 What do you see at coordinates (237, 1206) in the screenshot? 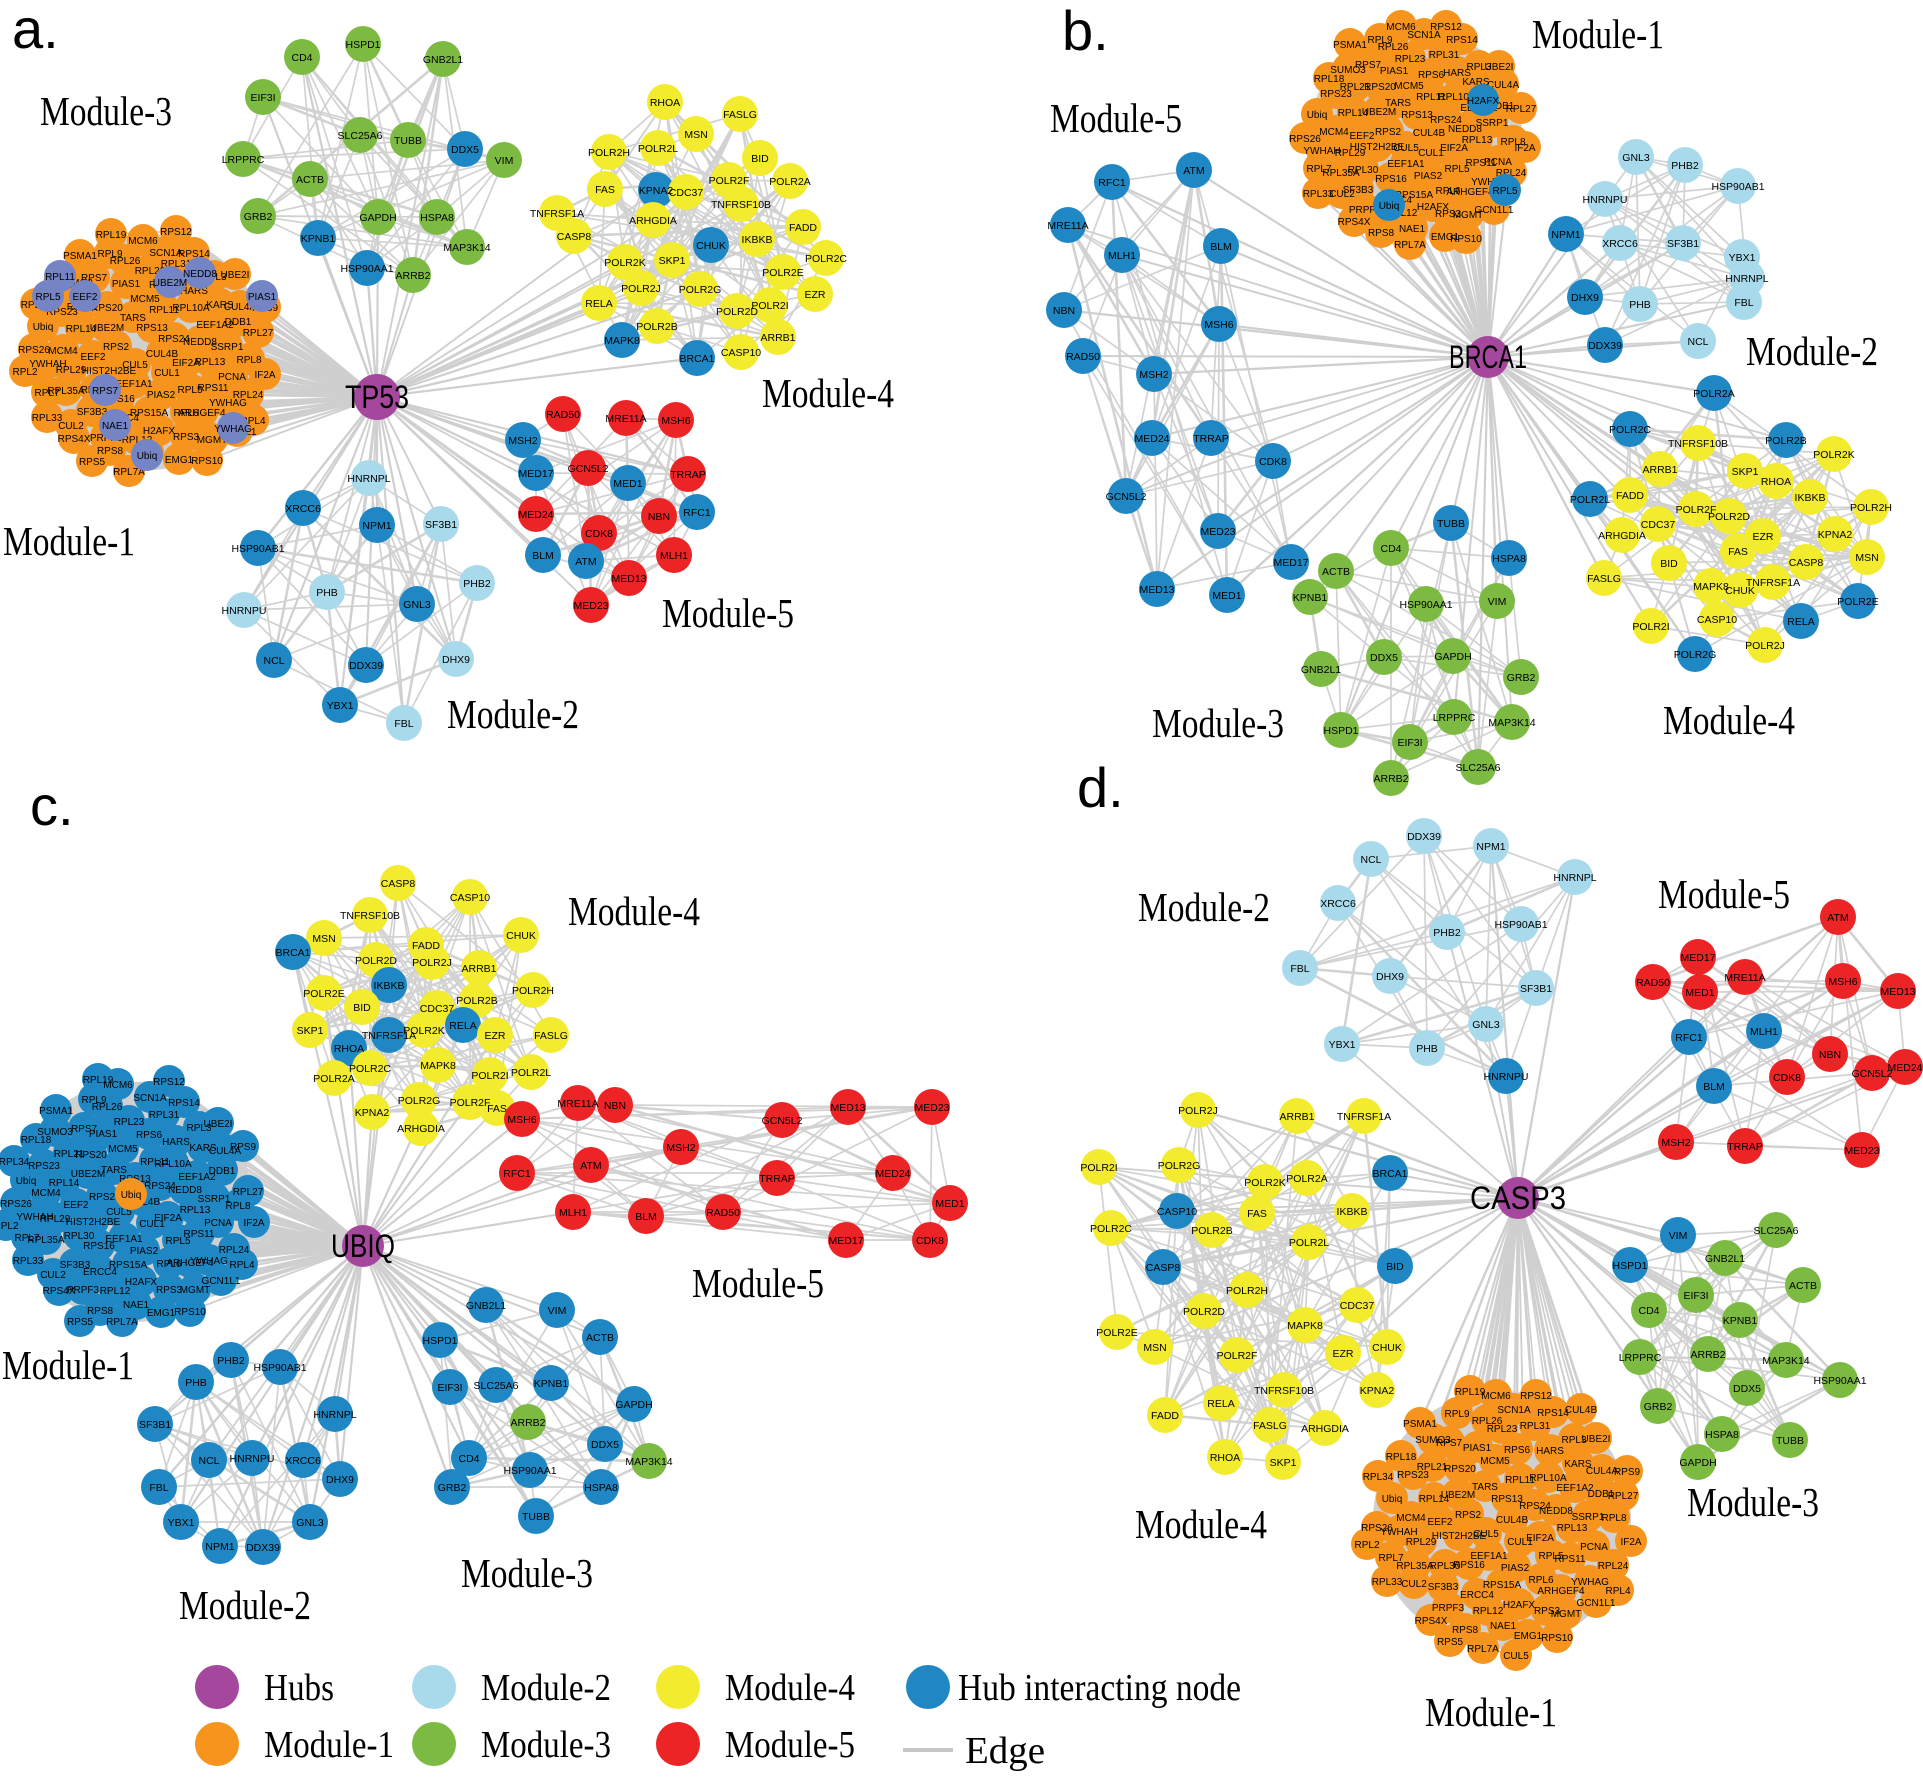
I see `svg-text: RPL8` at bounding box center [237, 1206].